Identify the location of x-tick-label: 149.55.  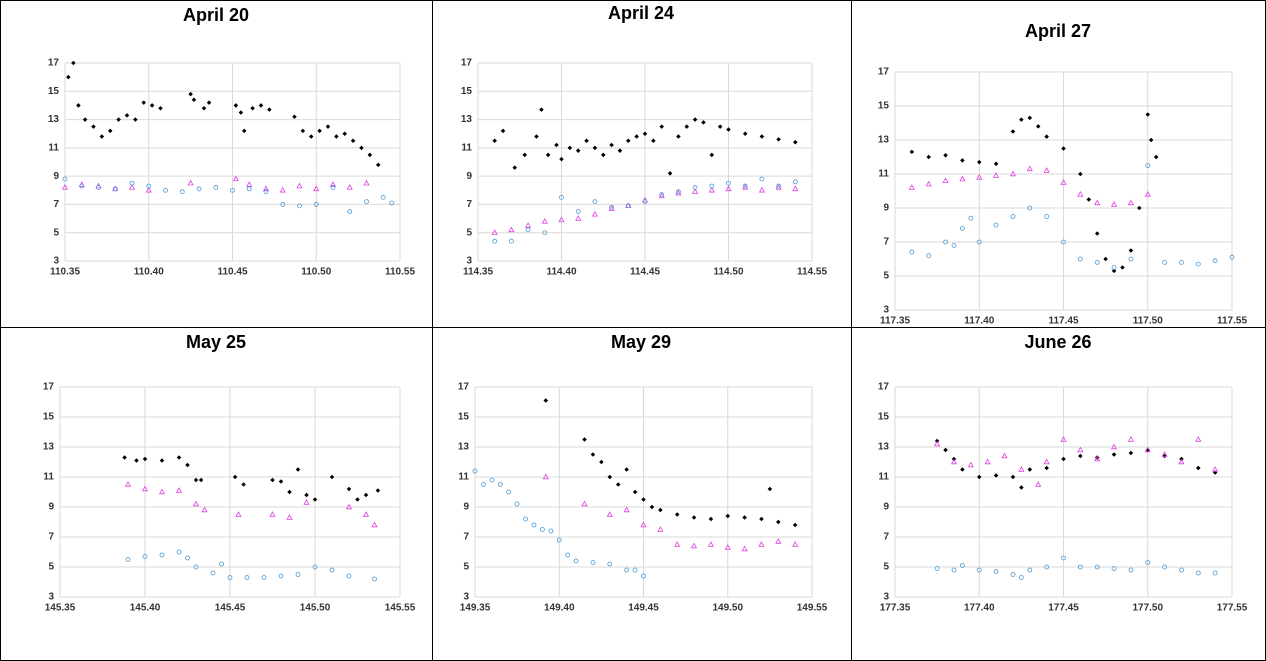
(812, 608).